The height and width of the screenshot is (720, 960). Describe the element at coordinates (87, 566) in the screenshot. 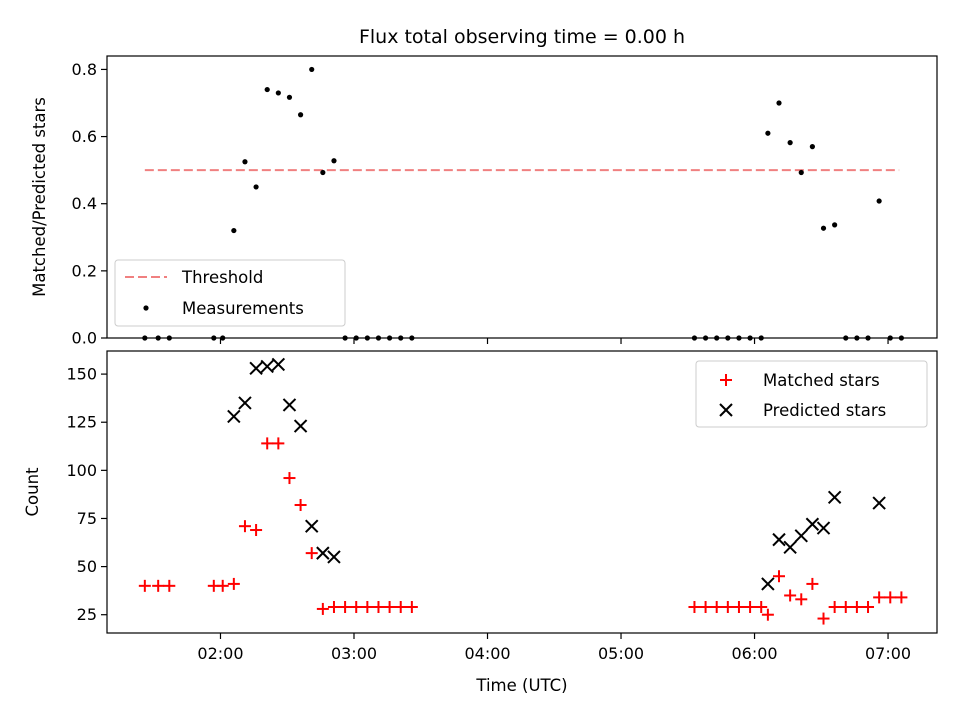

I see `bottom-y-tick-label: 50` at that location.